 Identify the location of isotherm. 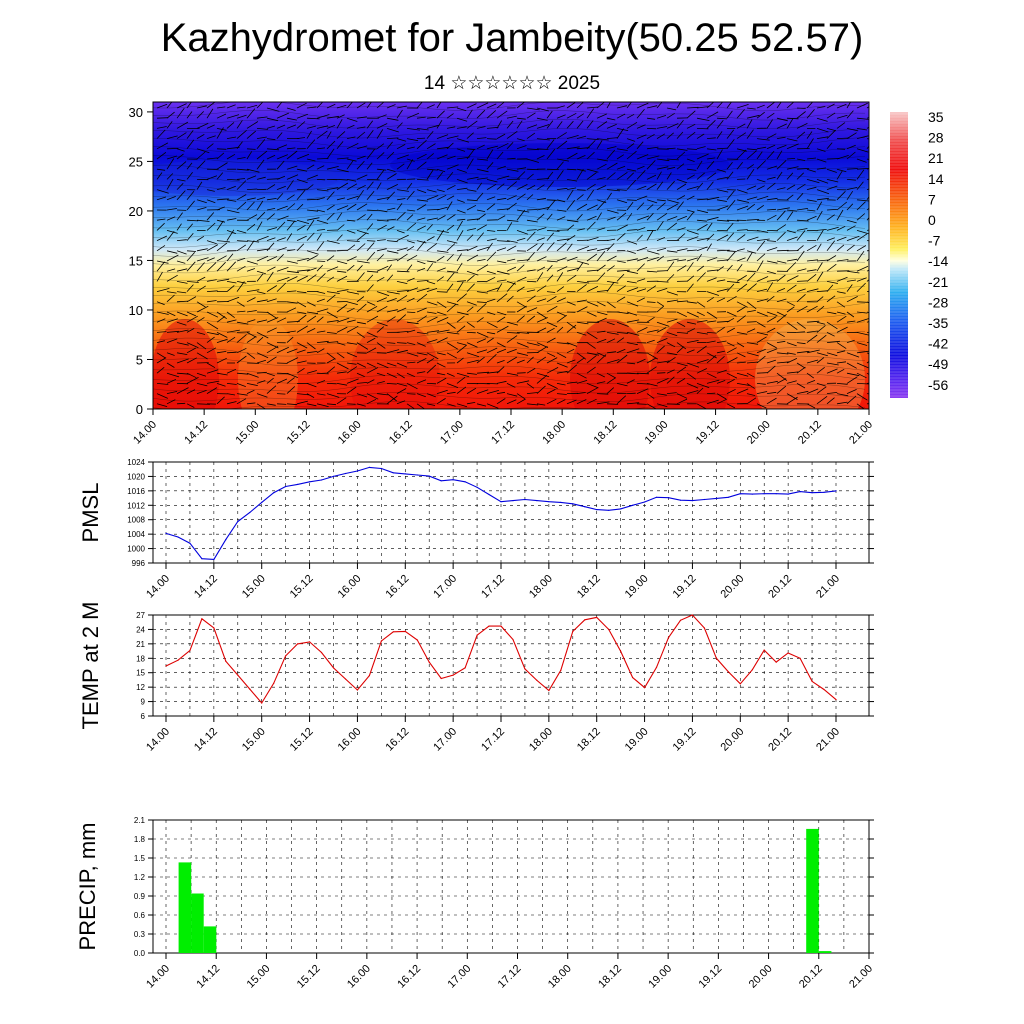
(509, 342).